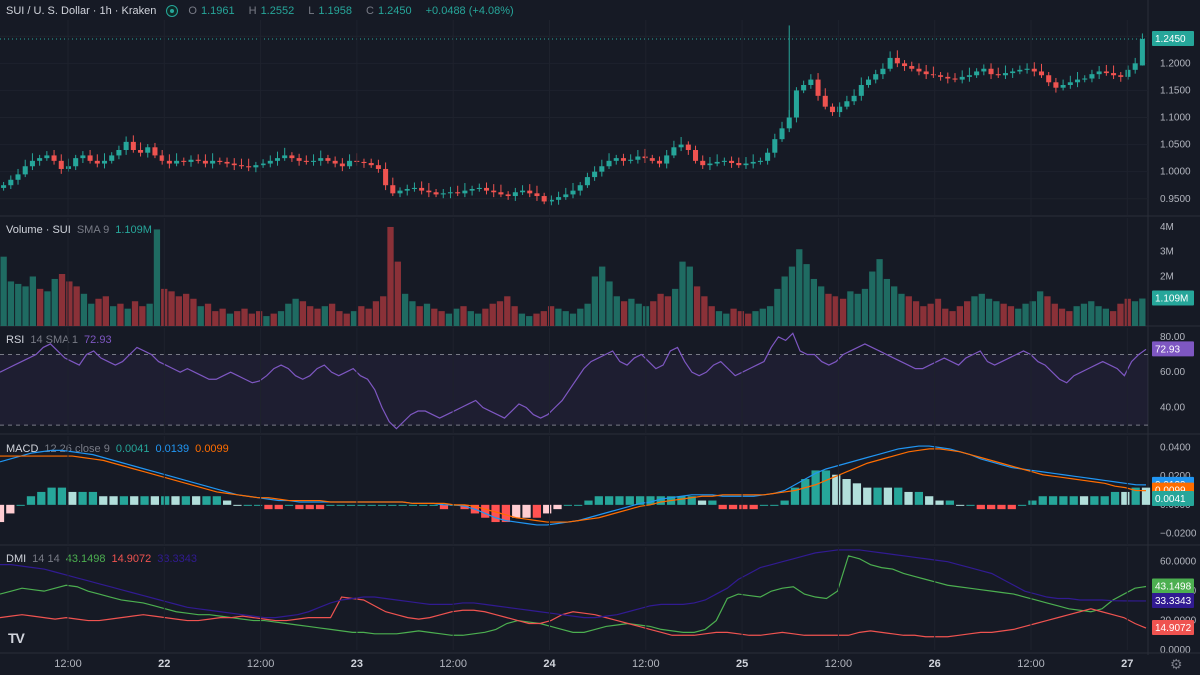 The width and height of the screenshot is (1200, 675). I want to click on time-tick-label: 12:00, so click(646, 664).